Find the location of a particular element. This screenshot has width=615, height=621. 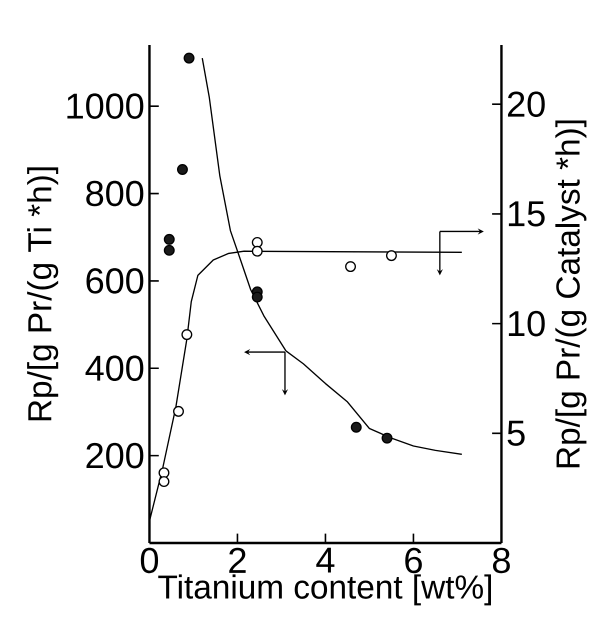

x-tick-label: 0 is located at coordinates (149, 561).